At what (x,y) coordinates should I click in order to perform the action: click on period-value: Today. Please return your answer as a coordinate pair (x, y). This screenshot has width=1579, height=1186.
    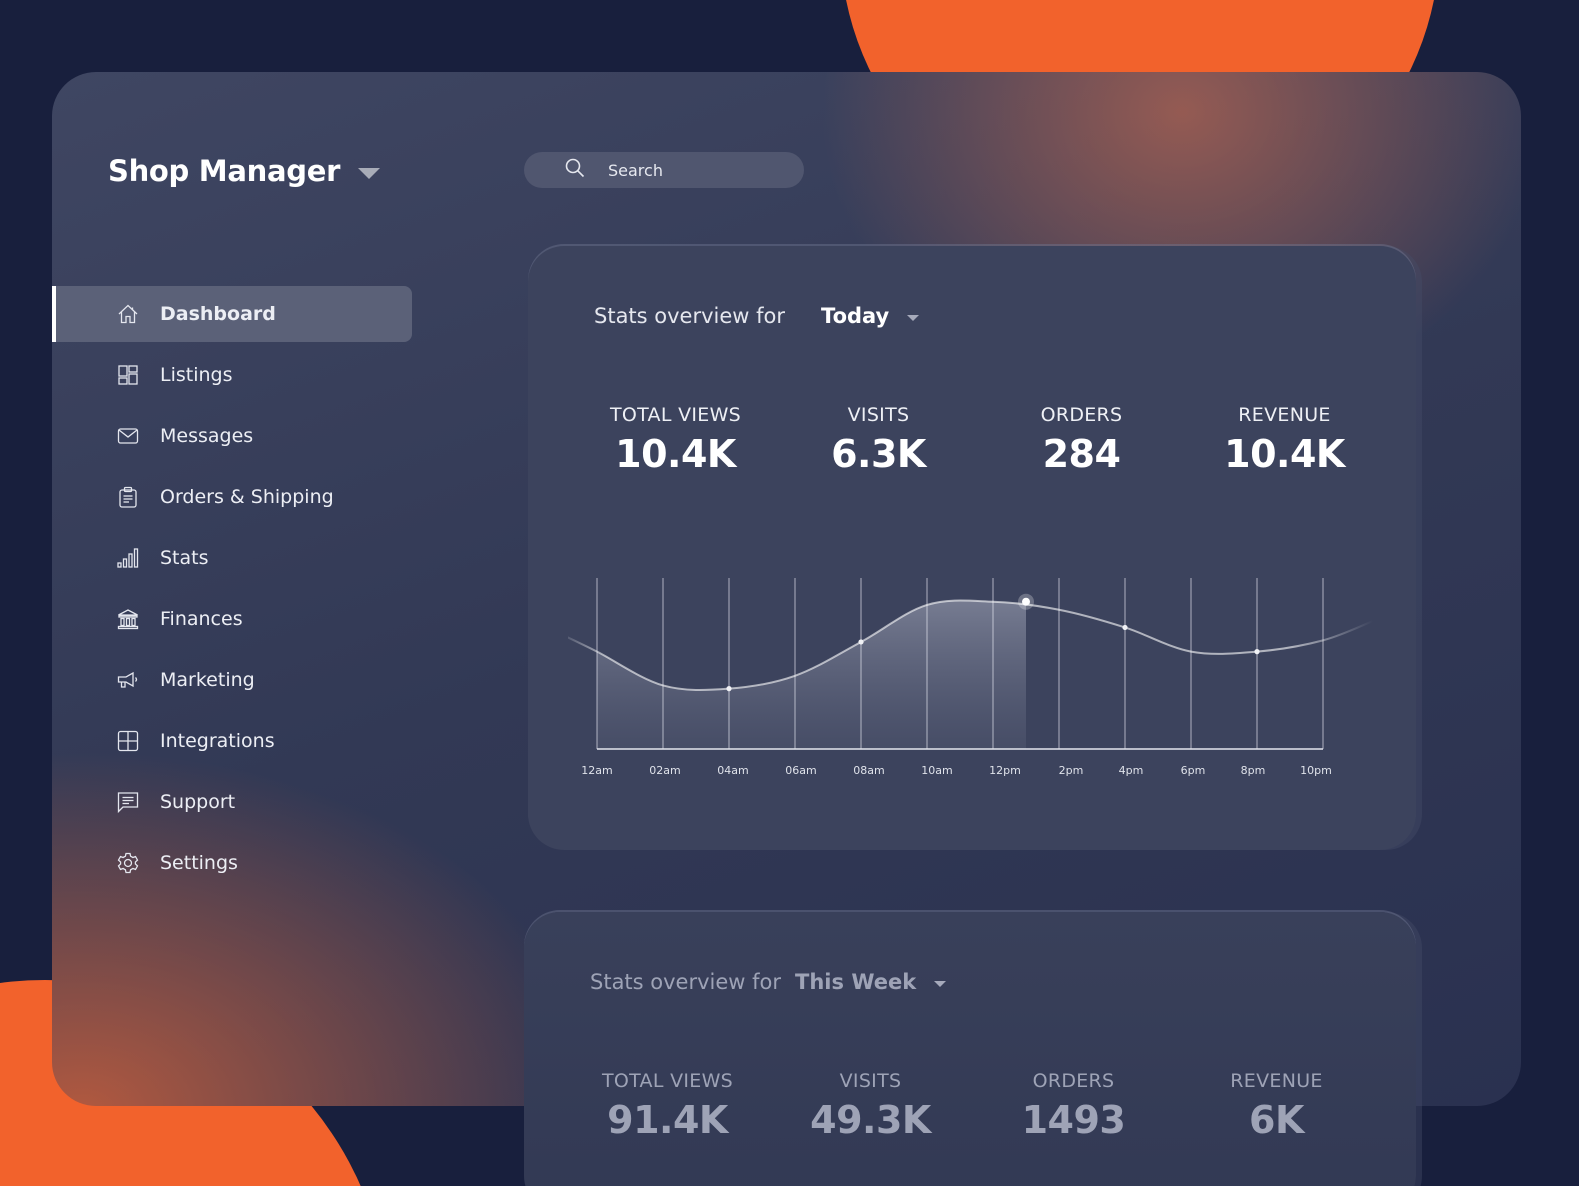
    Looking at the image, I should click on (855, 316).